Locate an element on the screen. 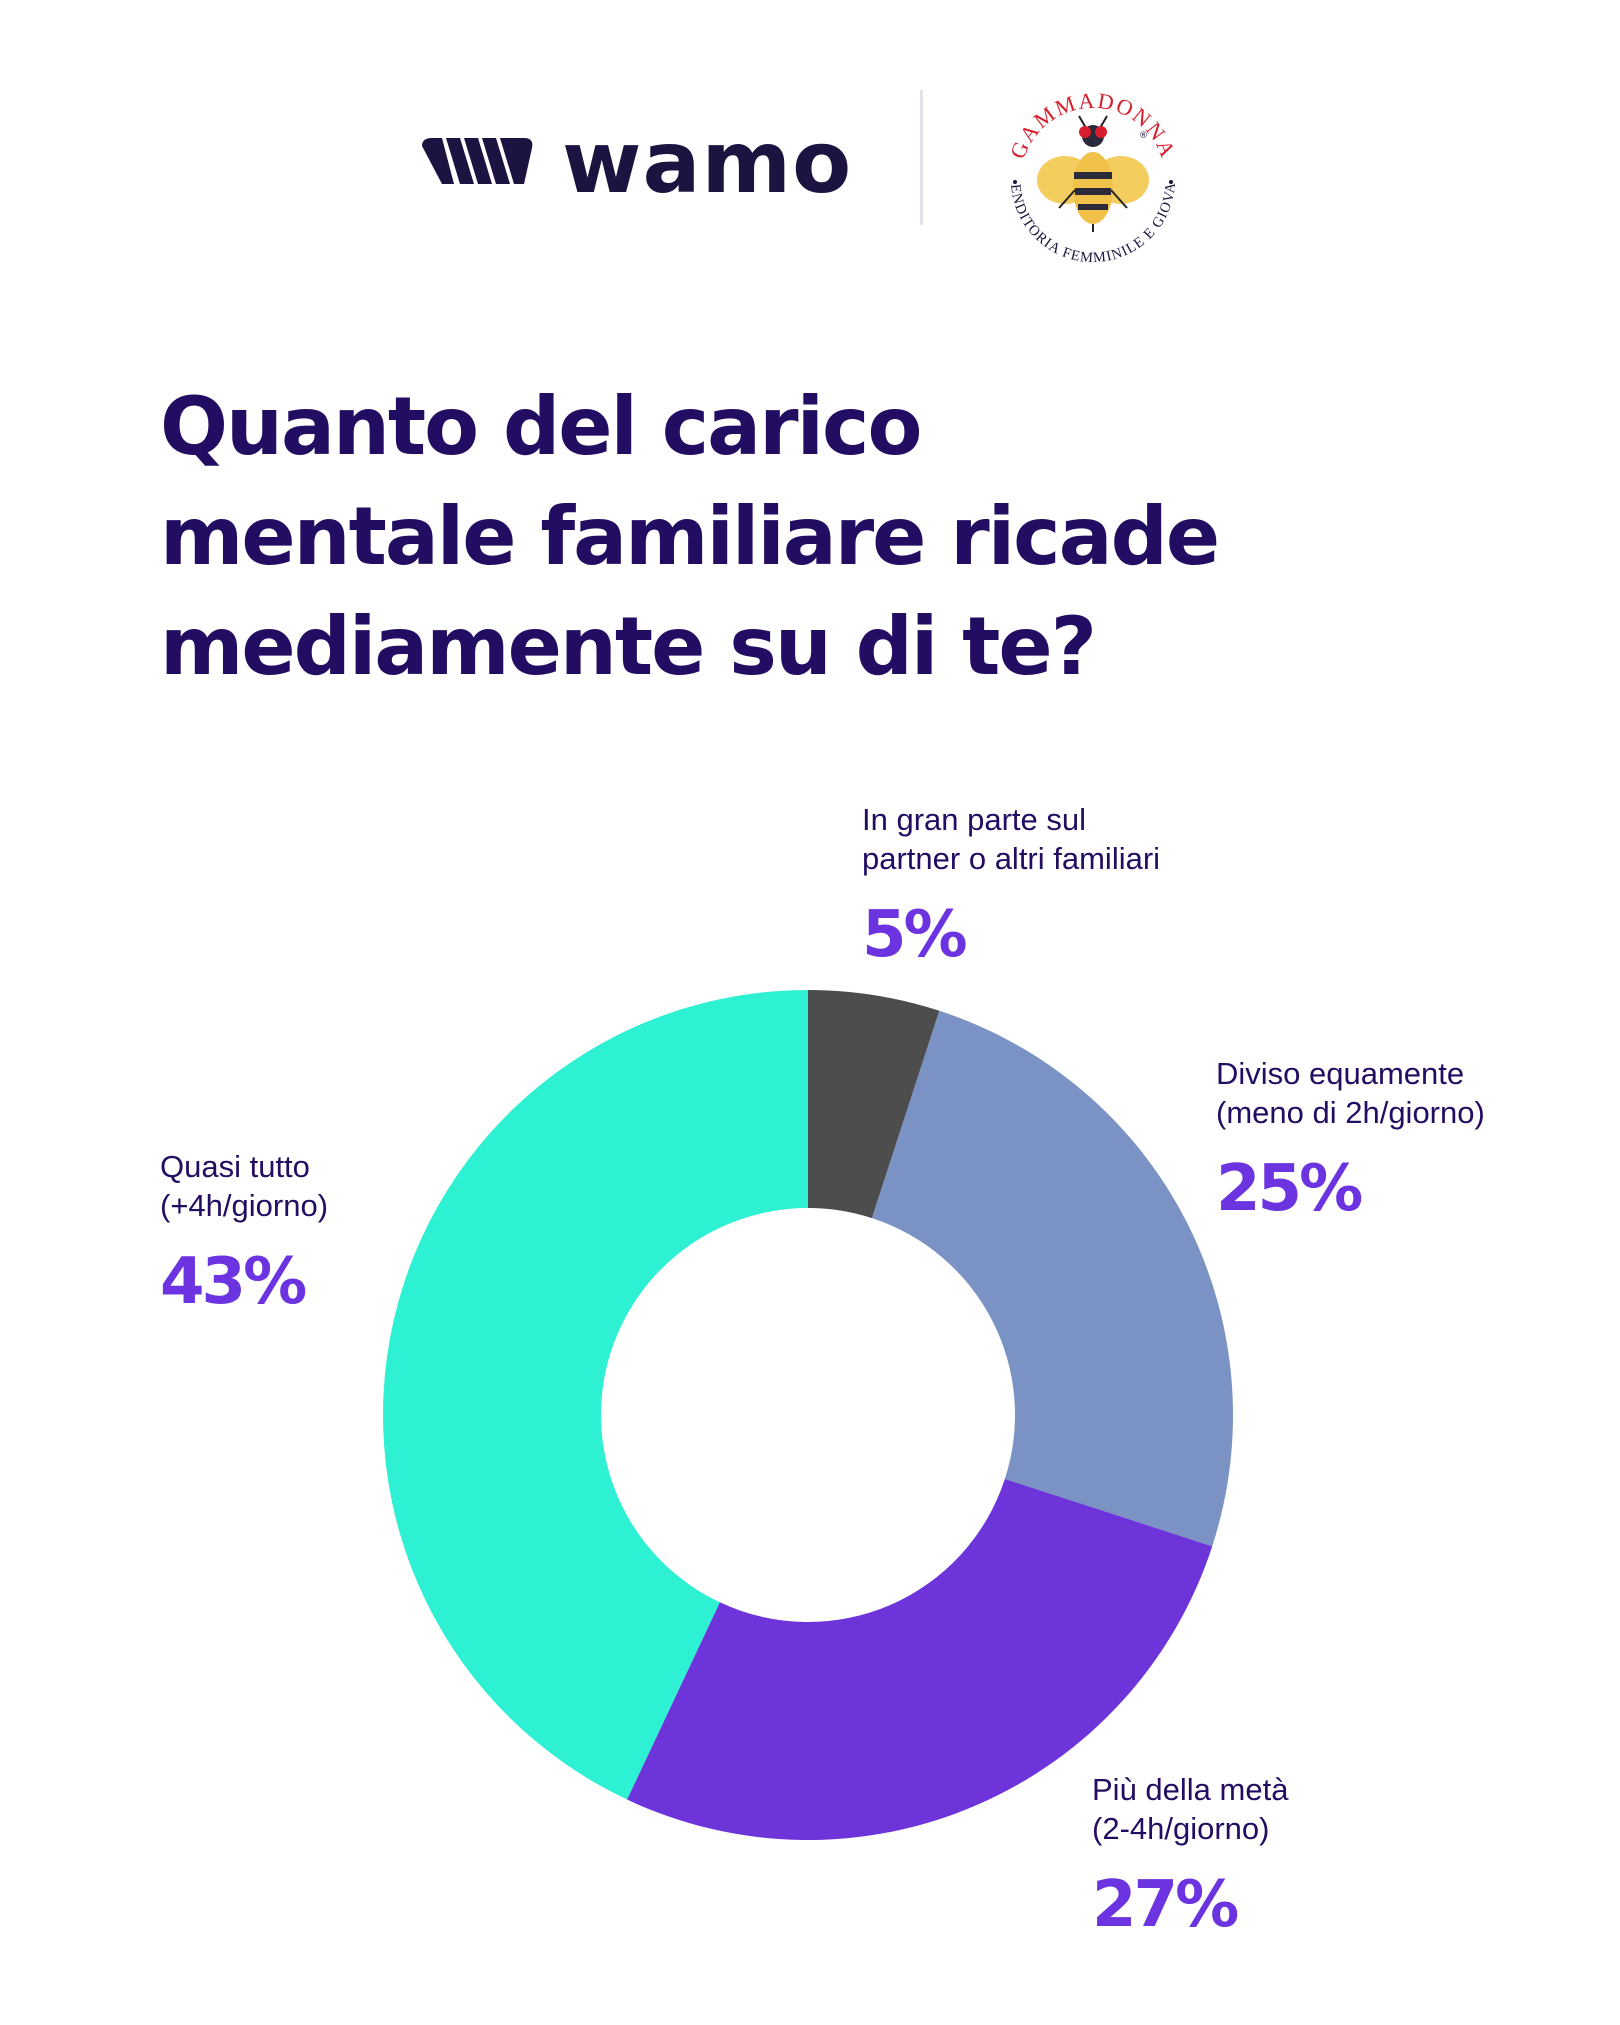 This screenshot has width=1620, height=2025. wamo-wordmark: wamo is located at coordinates (707, 163).